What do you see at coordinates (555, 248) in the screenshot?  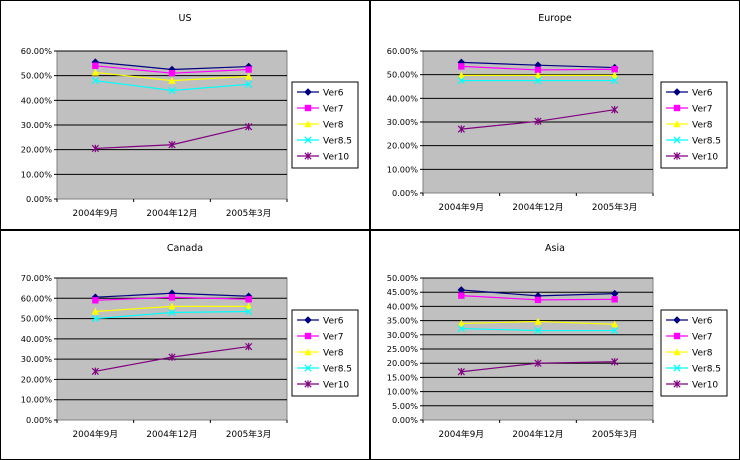 I see `chart-title: Asia` at bounding box center [555, 248].